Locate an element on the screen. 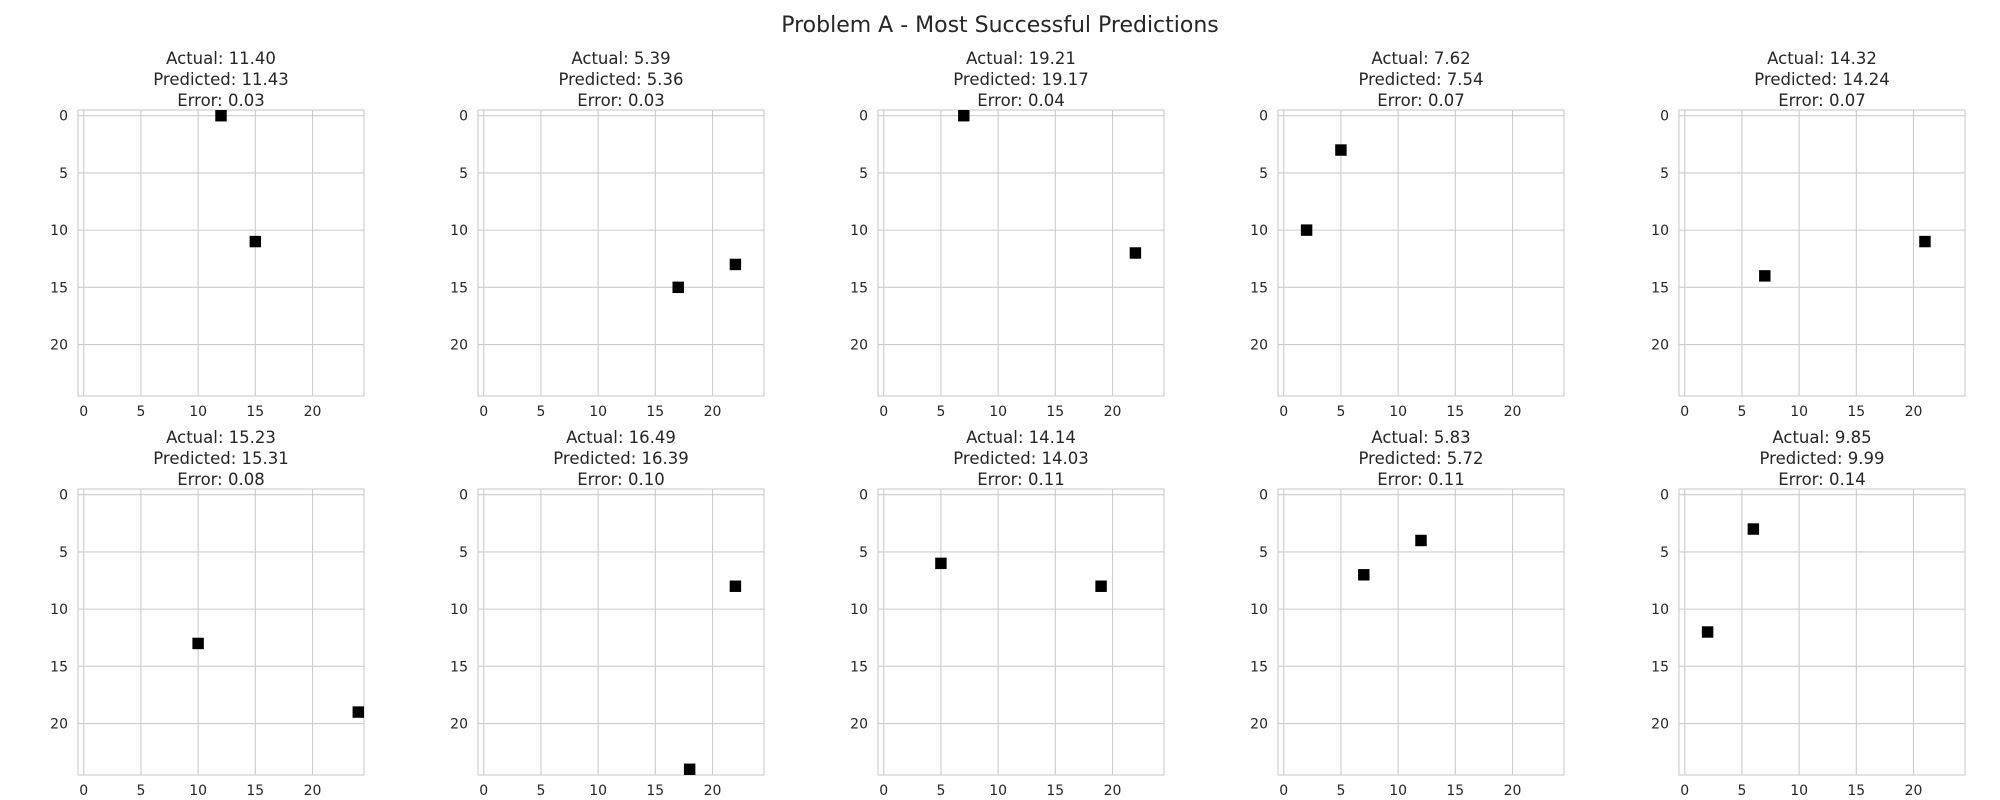  panel-title-line: Actual: 16.49 is located at coordinates (621, 437).